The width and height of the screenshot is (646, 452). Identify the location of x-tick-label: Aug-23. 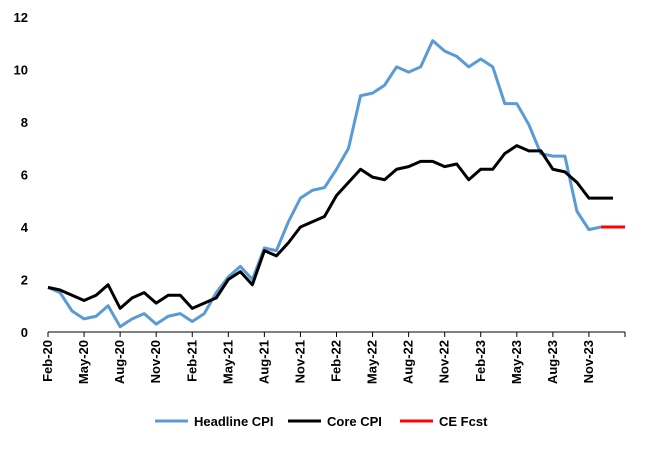
(552, 362).